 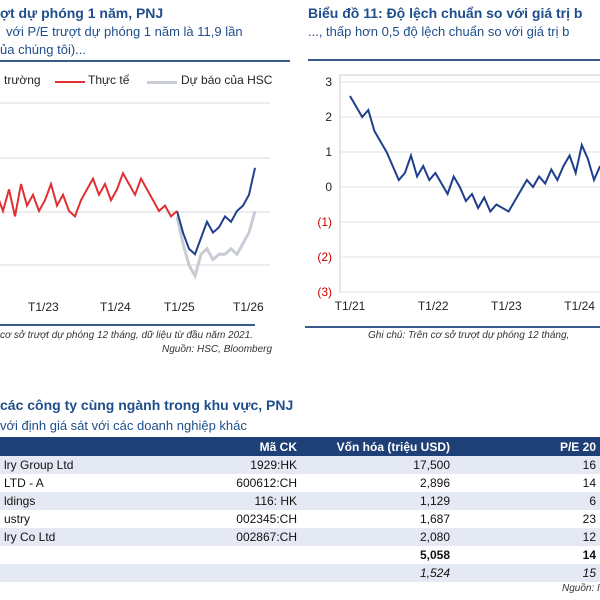 What do you see at coordinates (82, 13) in the screenshot?
I see `left-chart-title: ợt dự phóng 1 năm, PNJ` at bounding box center [82, 13].